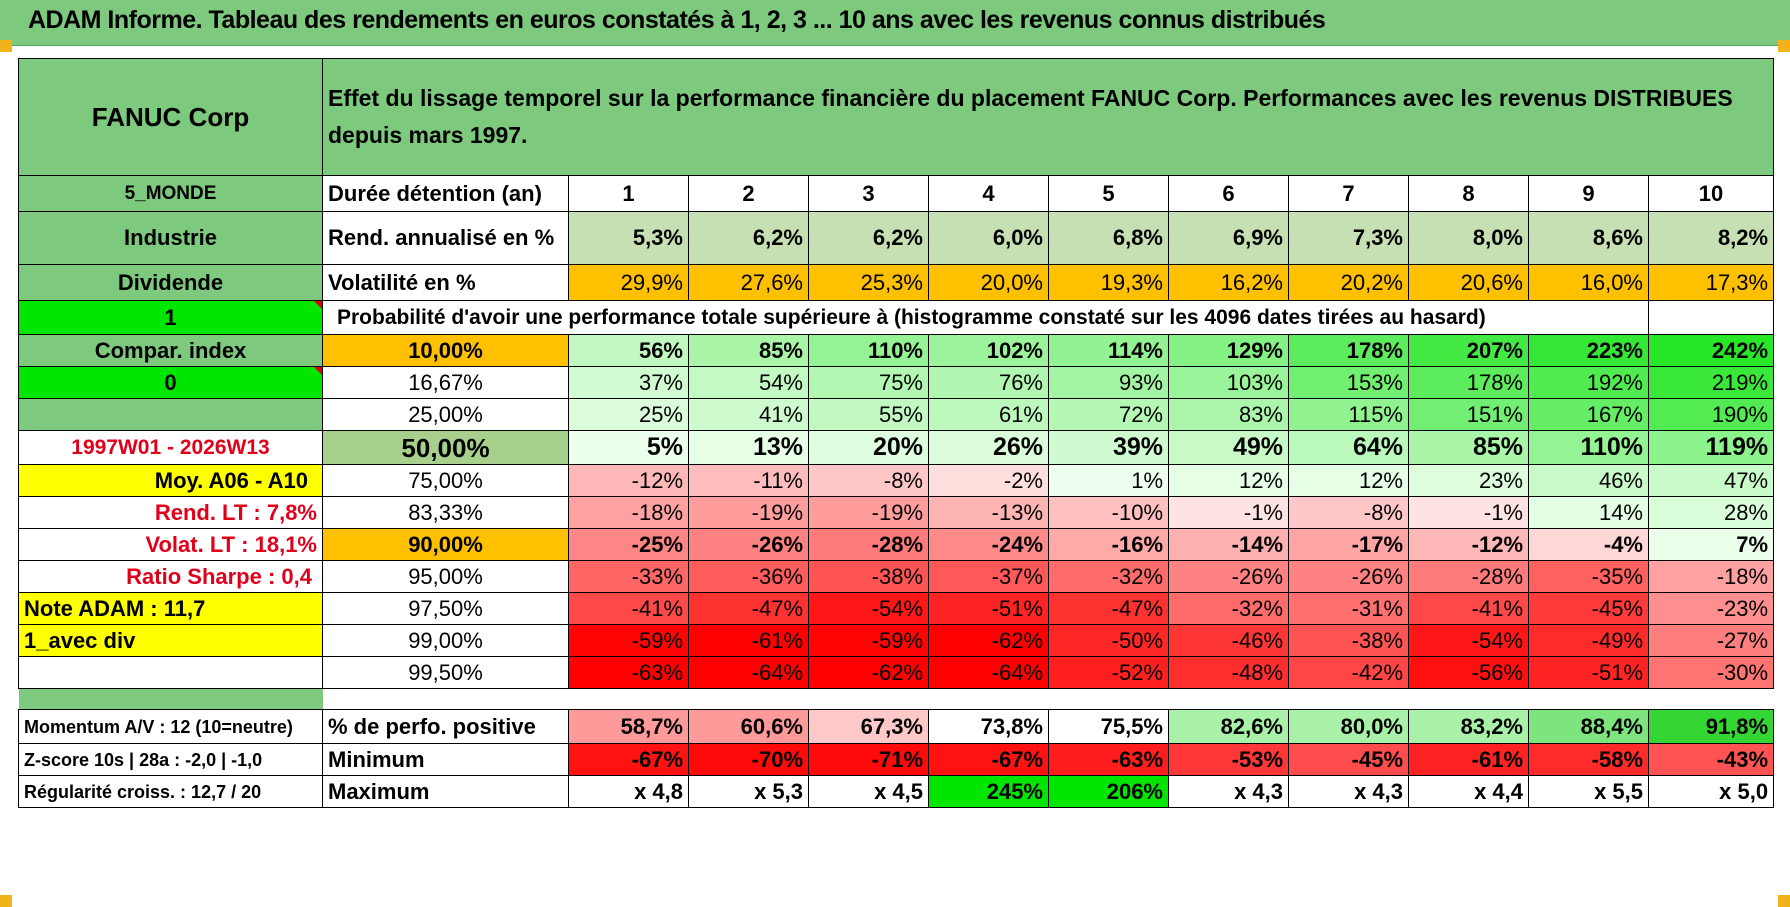 This screenshot has width=1790, height=907. What do you see at coordinates (1468, 726) in the screenshot?
I see `positive-share-cell: 83,2%` at bounding box center [1468, 726].